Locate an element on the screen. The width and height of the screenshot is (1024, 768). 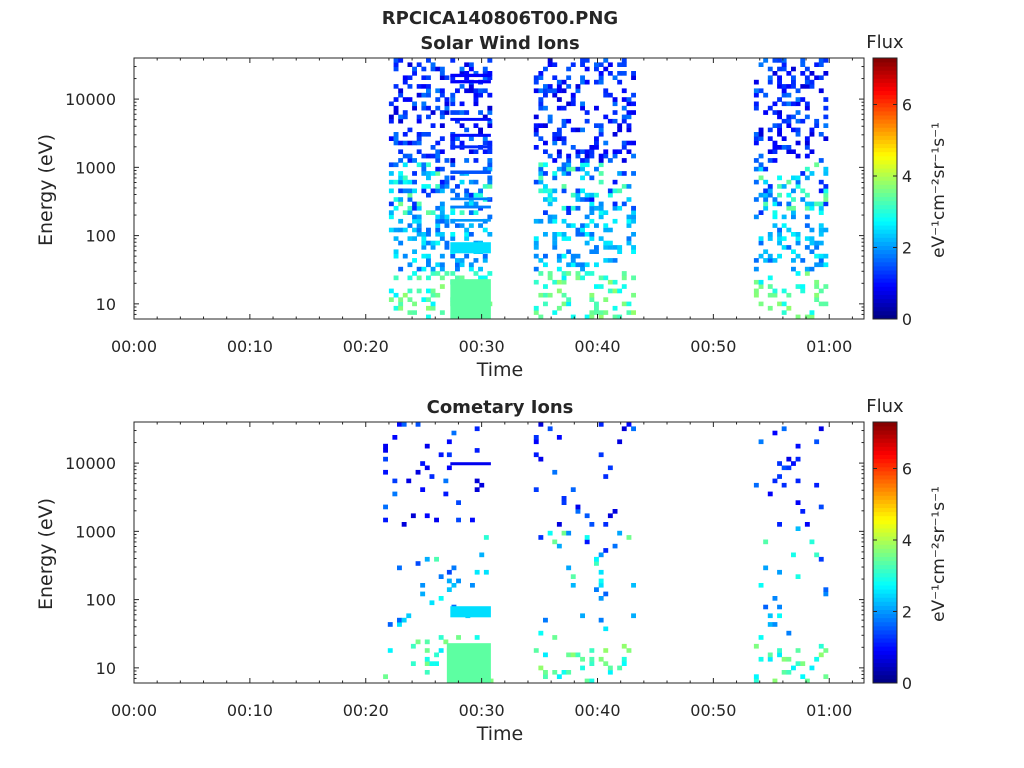
y-tick-label: 100 is located at coordinates (100, 236).